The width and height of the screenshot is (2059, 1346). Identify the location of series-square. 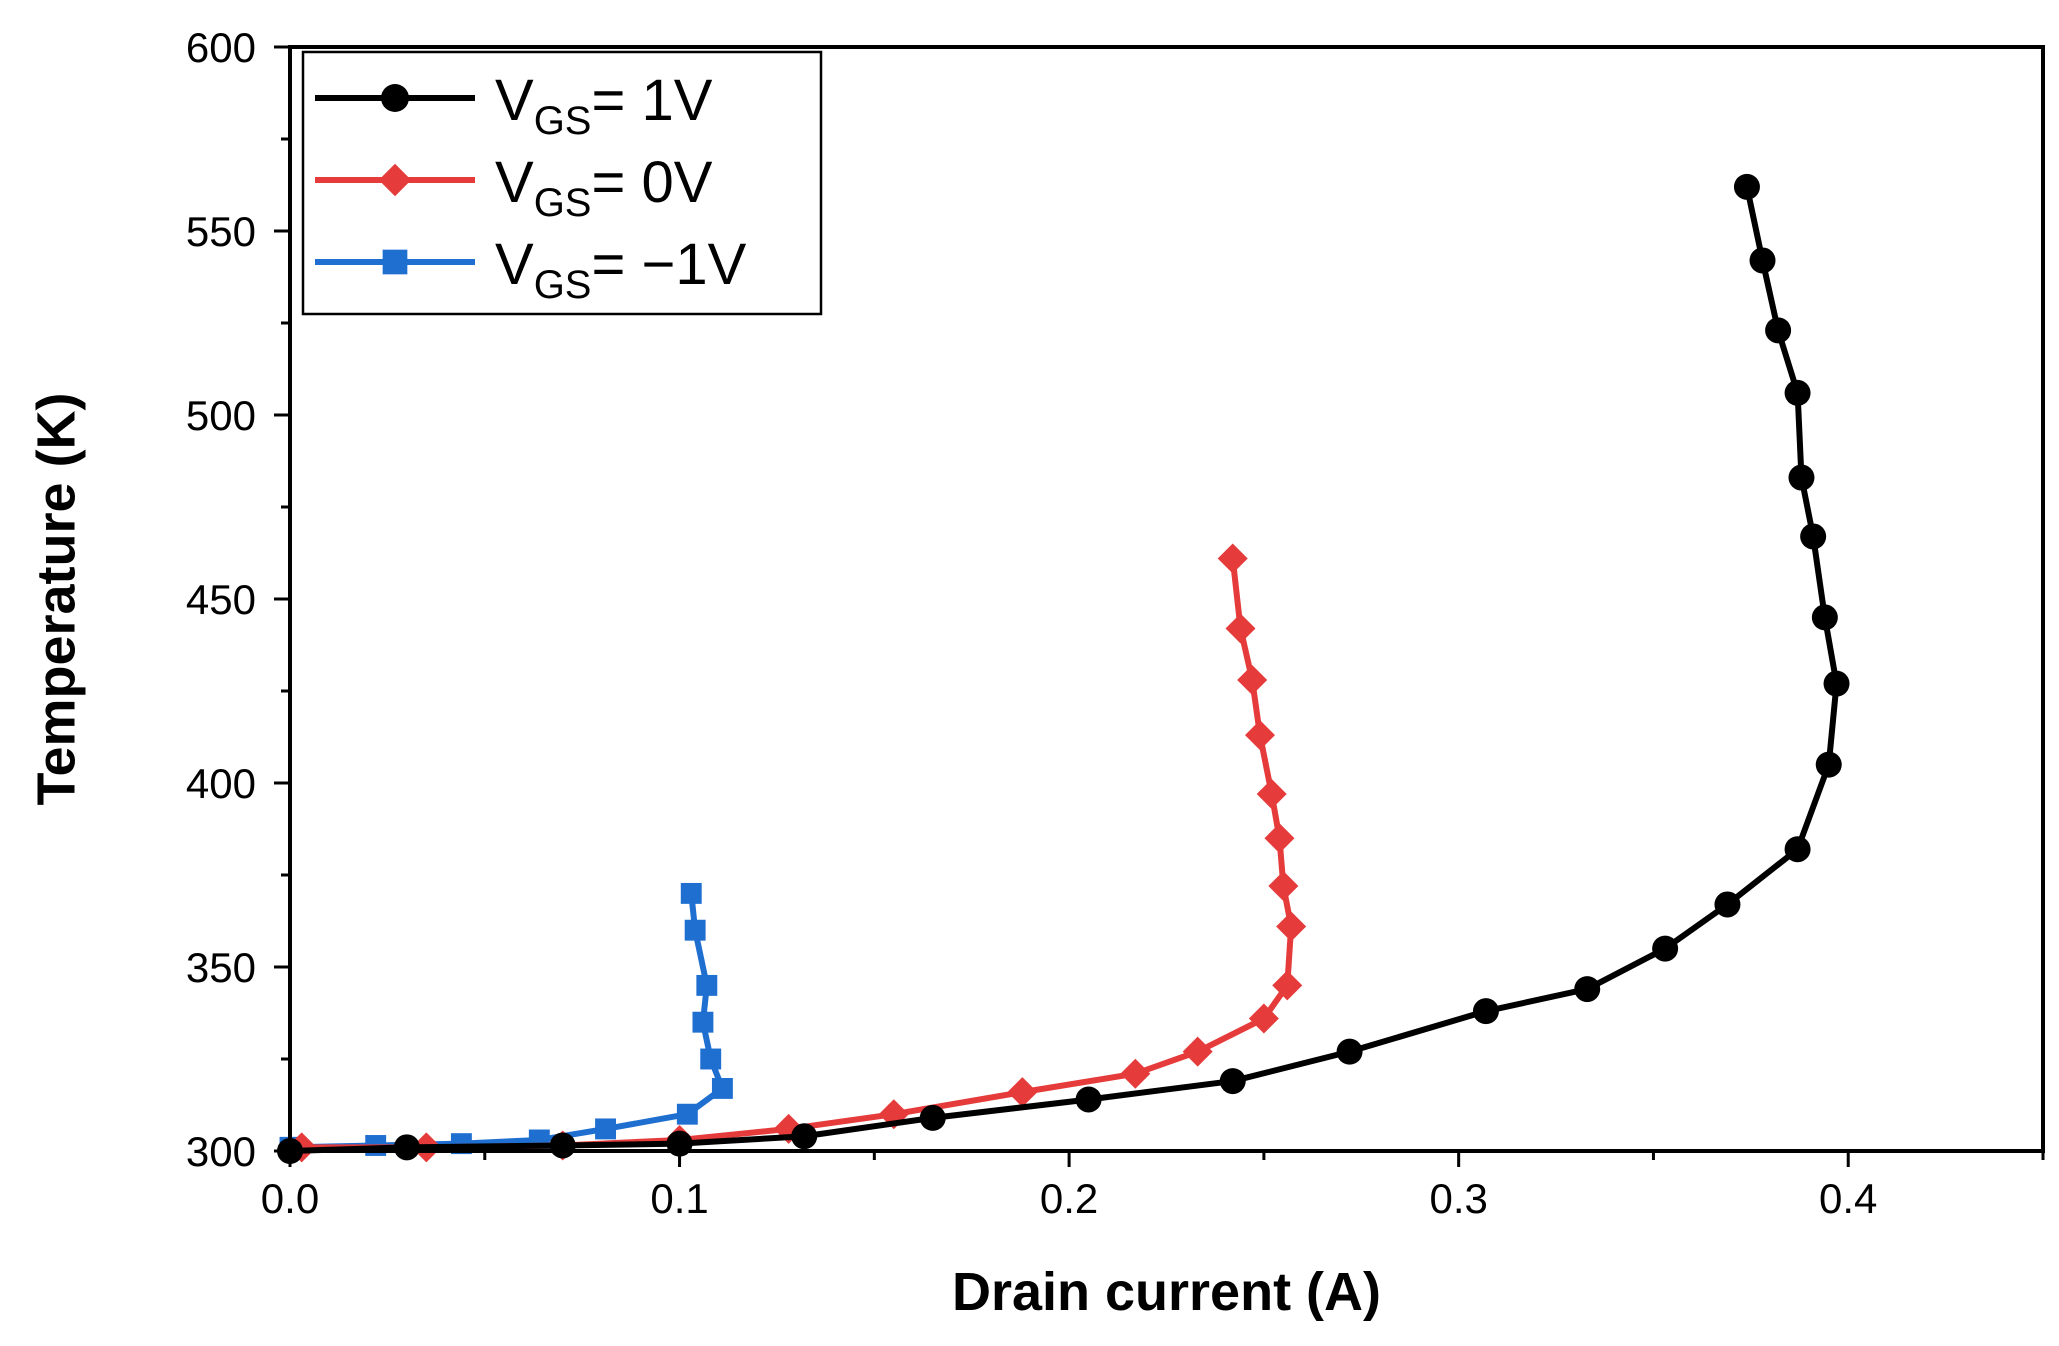
(506, 1020).